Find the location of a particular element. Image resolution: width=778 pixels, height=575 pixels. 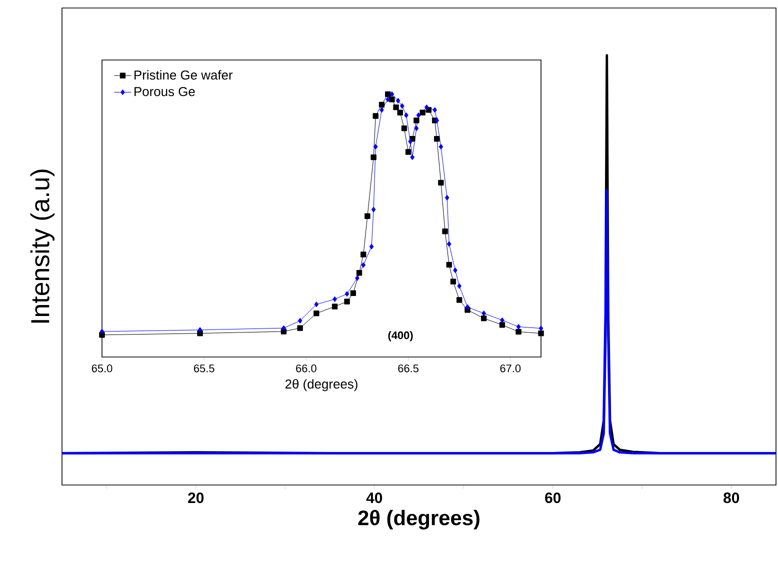

legend-label: Porous Ge is located at coordinates (164, 91).